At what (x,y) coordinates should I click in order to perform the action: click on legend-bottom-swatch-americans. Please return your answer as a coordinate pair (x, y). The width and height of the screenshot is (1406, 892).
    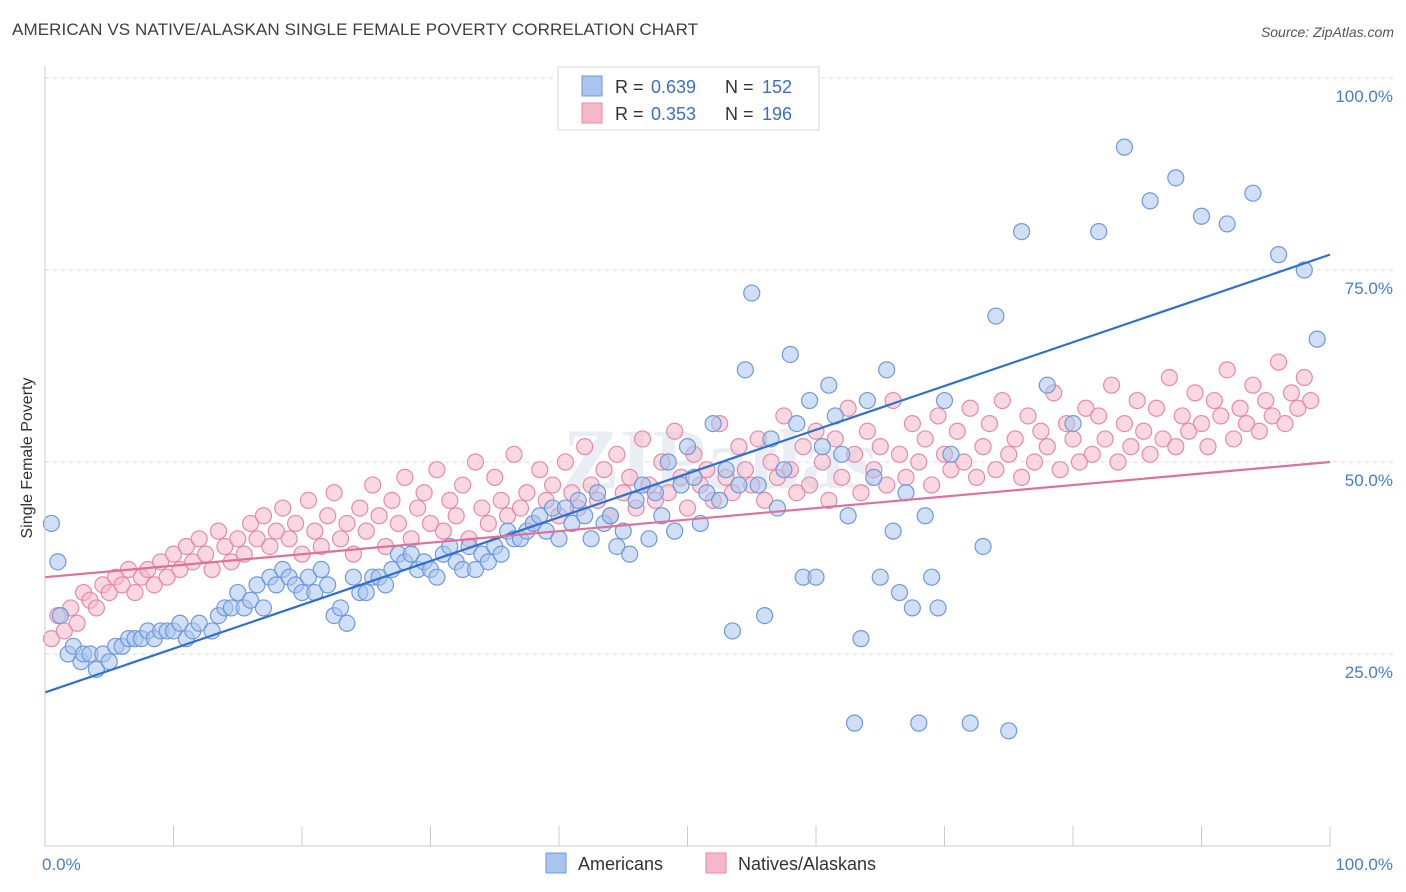
    Looking at the image, I should click on (556, 863).